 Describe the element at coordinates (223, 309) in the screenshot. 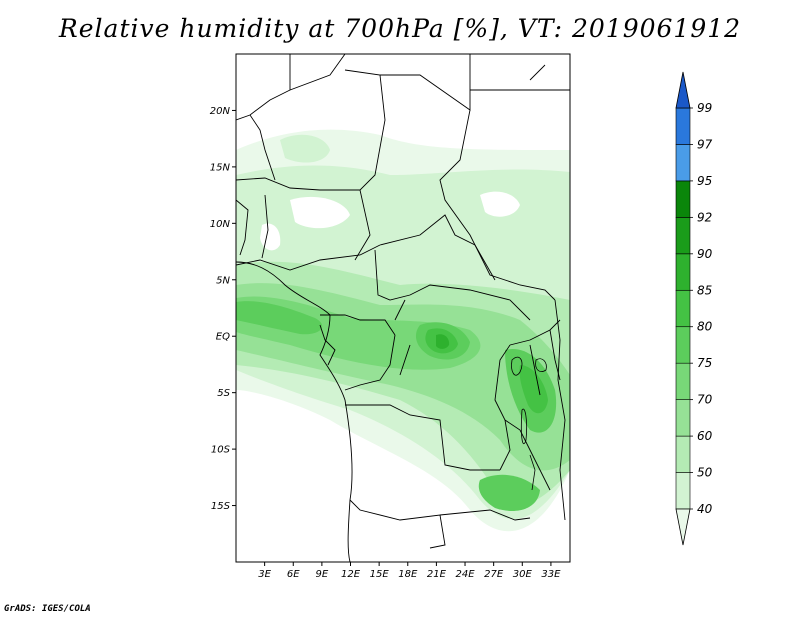

I see `latitude-axis: 20N 15N 10N 5N EQ 5S 10S 15S` at that location.